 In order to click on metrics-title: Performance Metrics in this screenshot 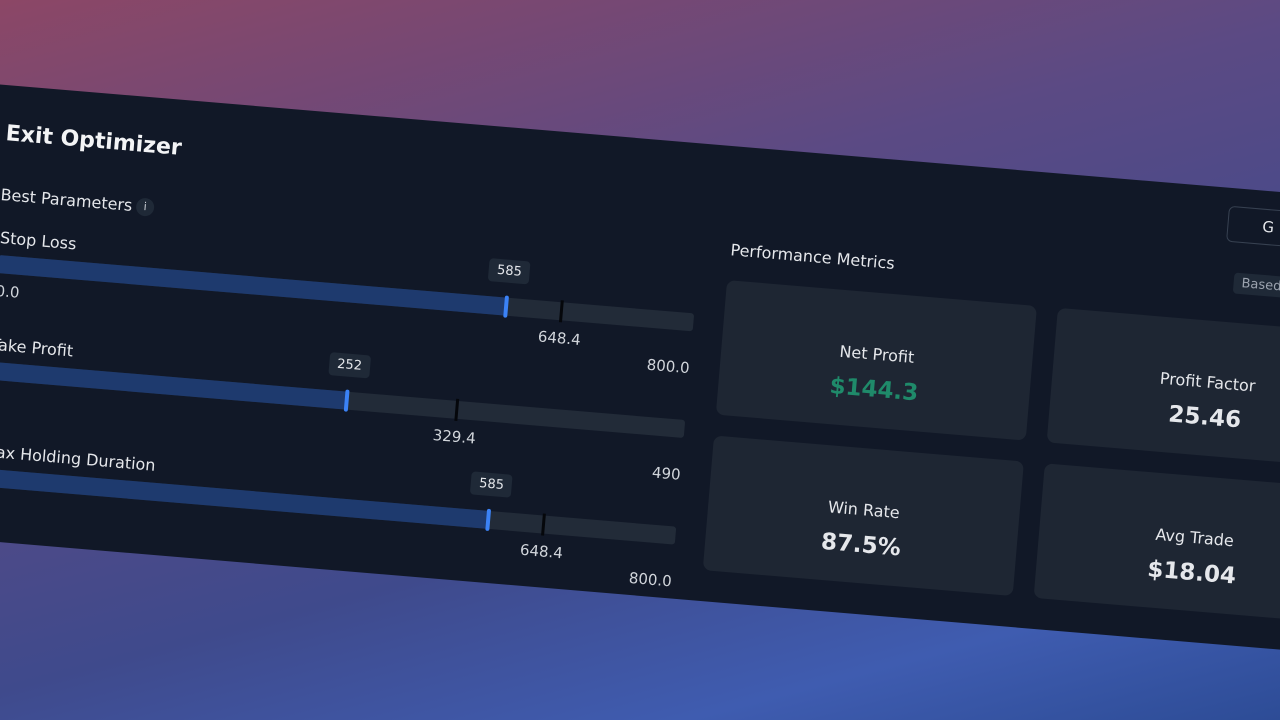, I will do `click(812, 256)`.